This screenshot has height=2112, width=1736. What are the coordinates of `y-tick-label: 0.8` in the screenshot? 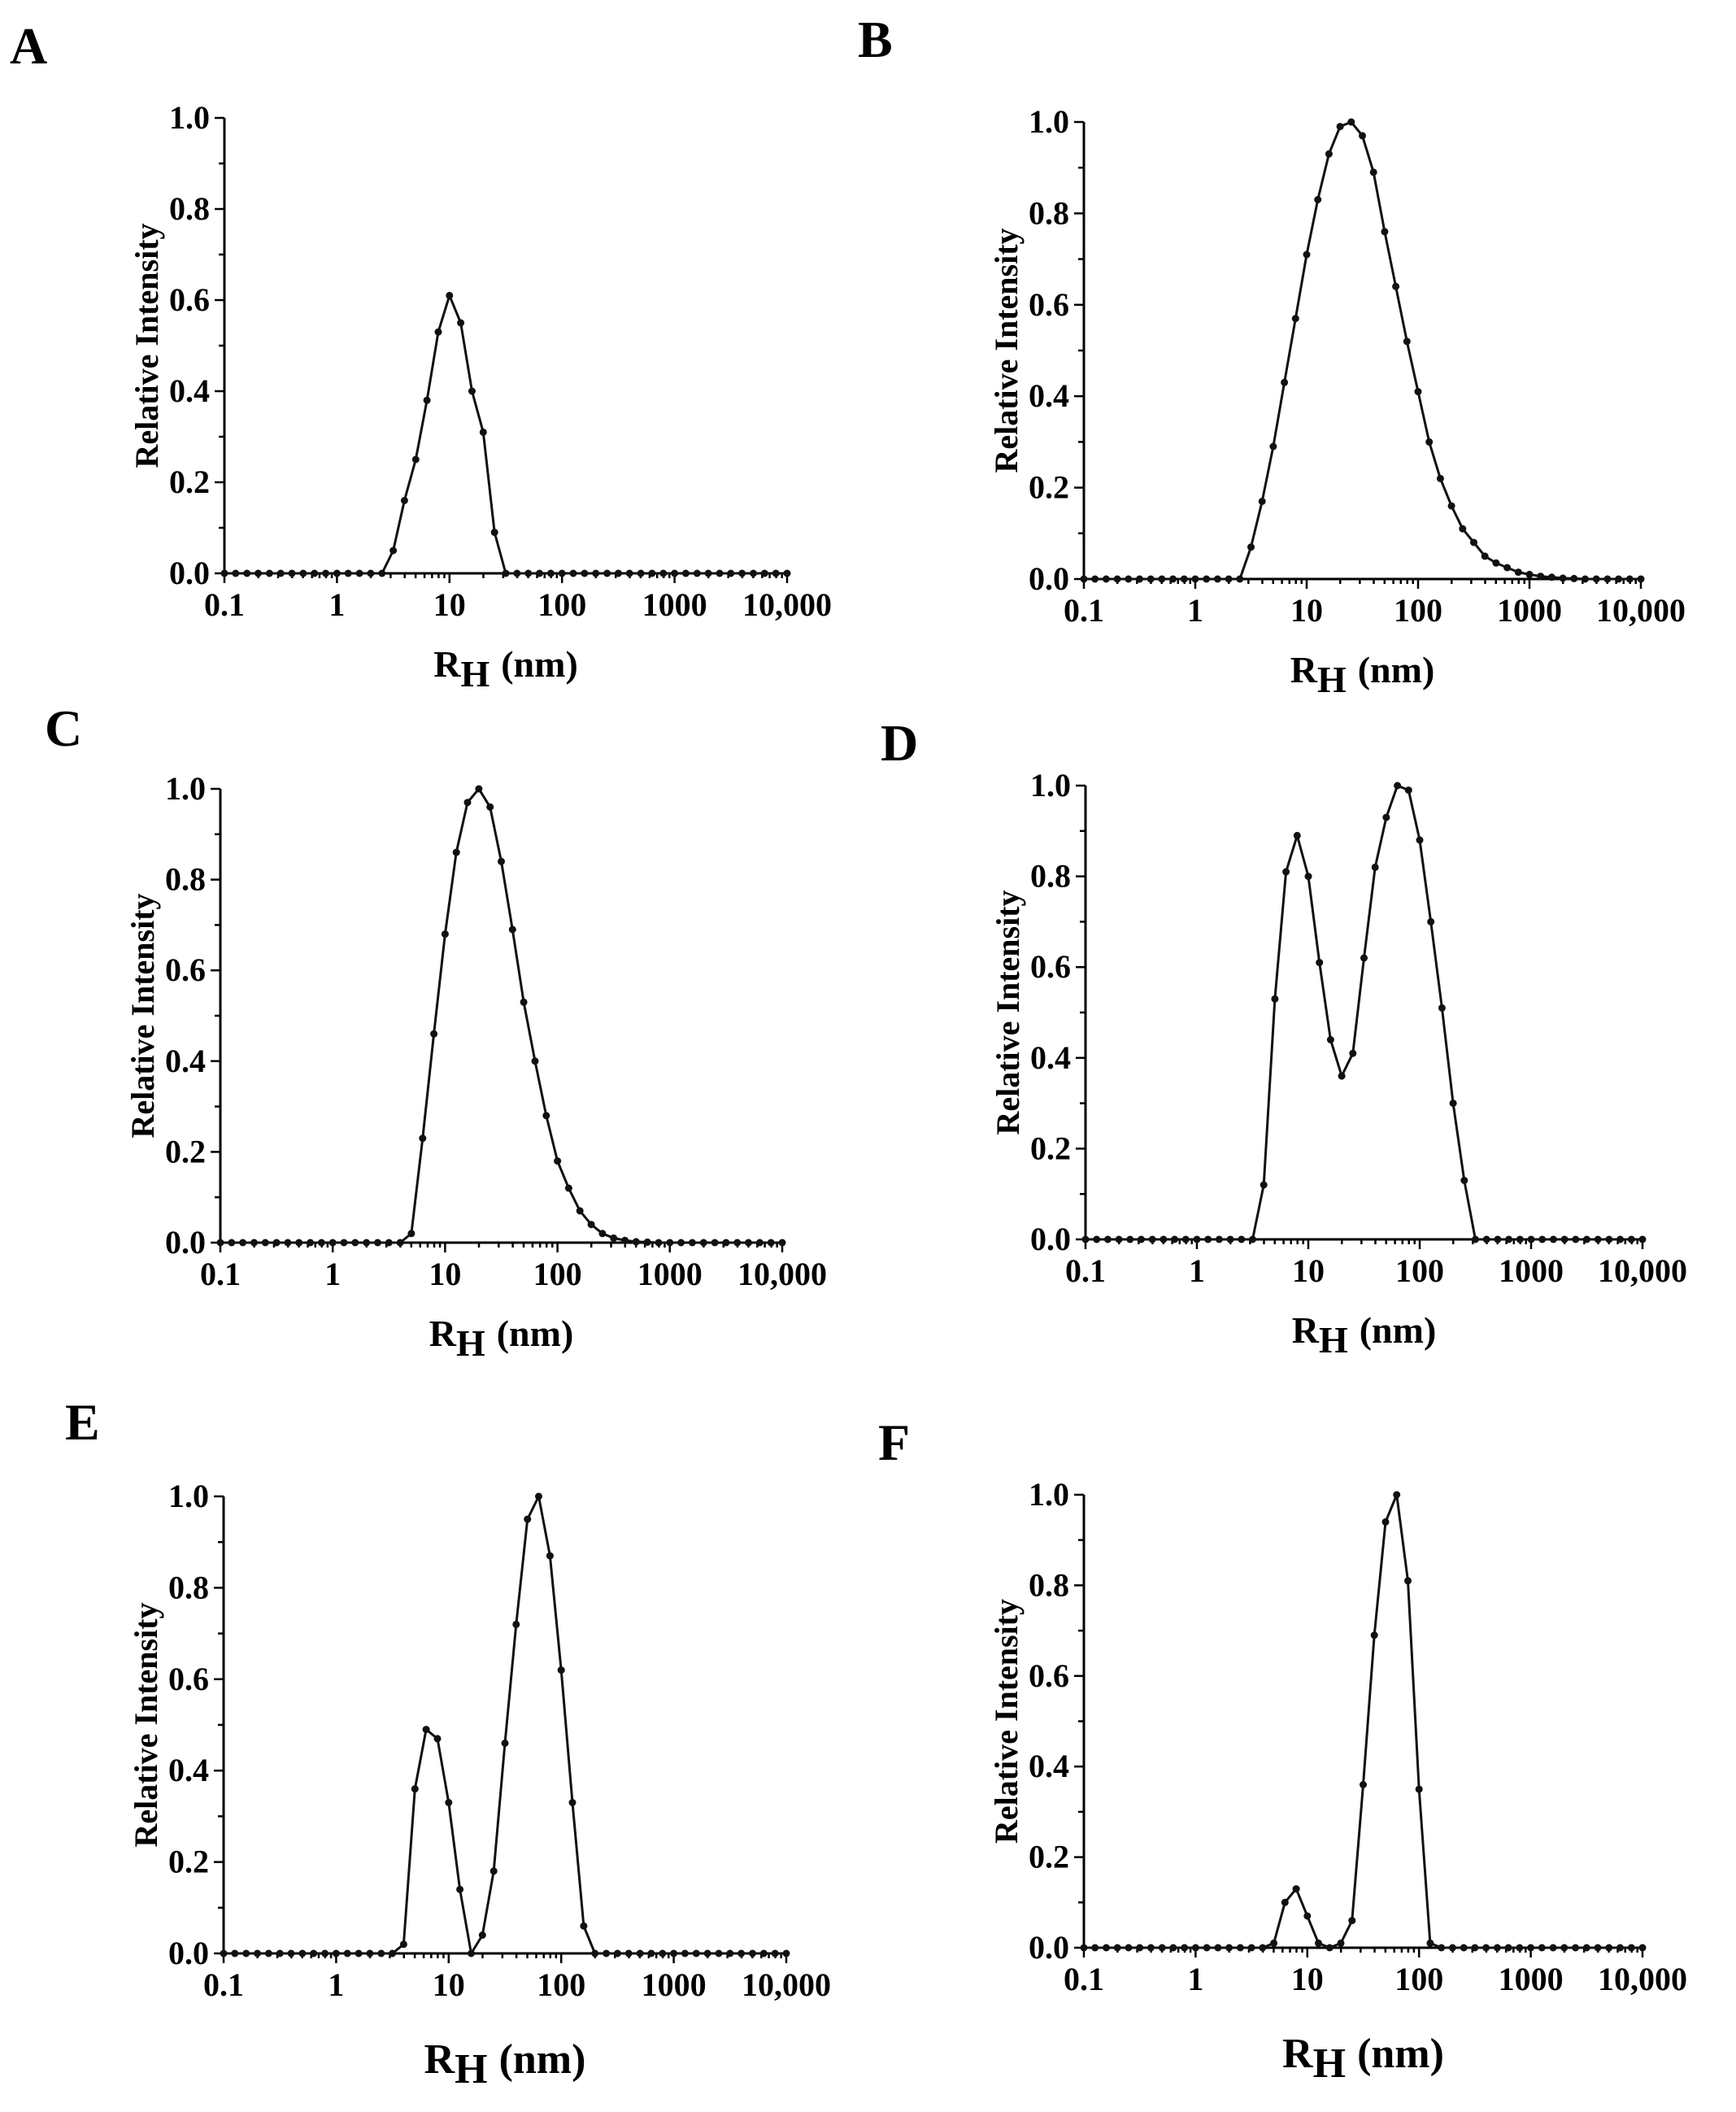 It's located at (188, 1587).